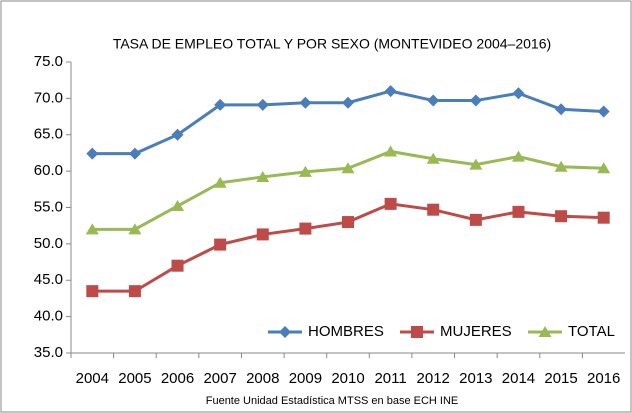 Image resolution: width=632 pixels, height=413 pixels. Describe the element at coordinates (390, 378) in the screenshot. I see `x-tick-label: 2011` at that location.